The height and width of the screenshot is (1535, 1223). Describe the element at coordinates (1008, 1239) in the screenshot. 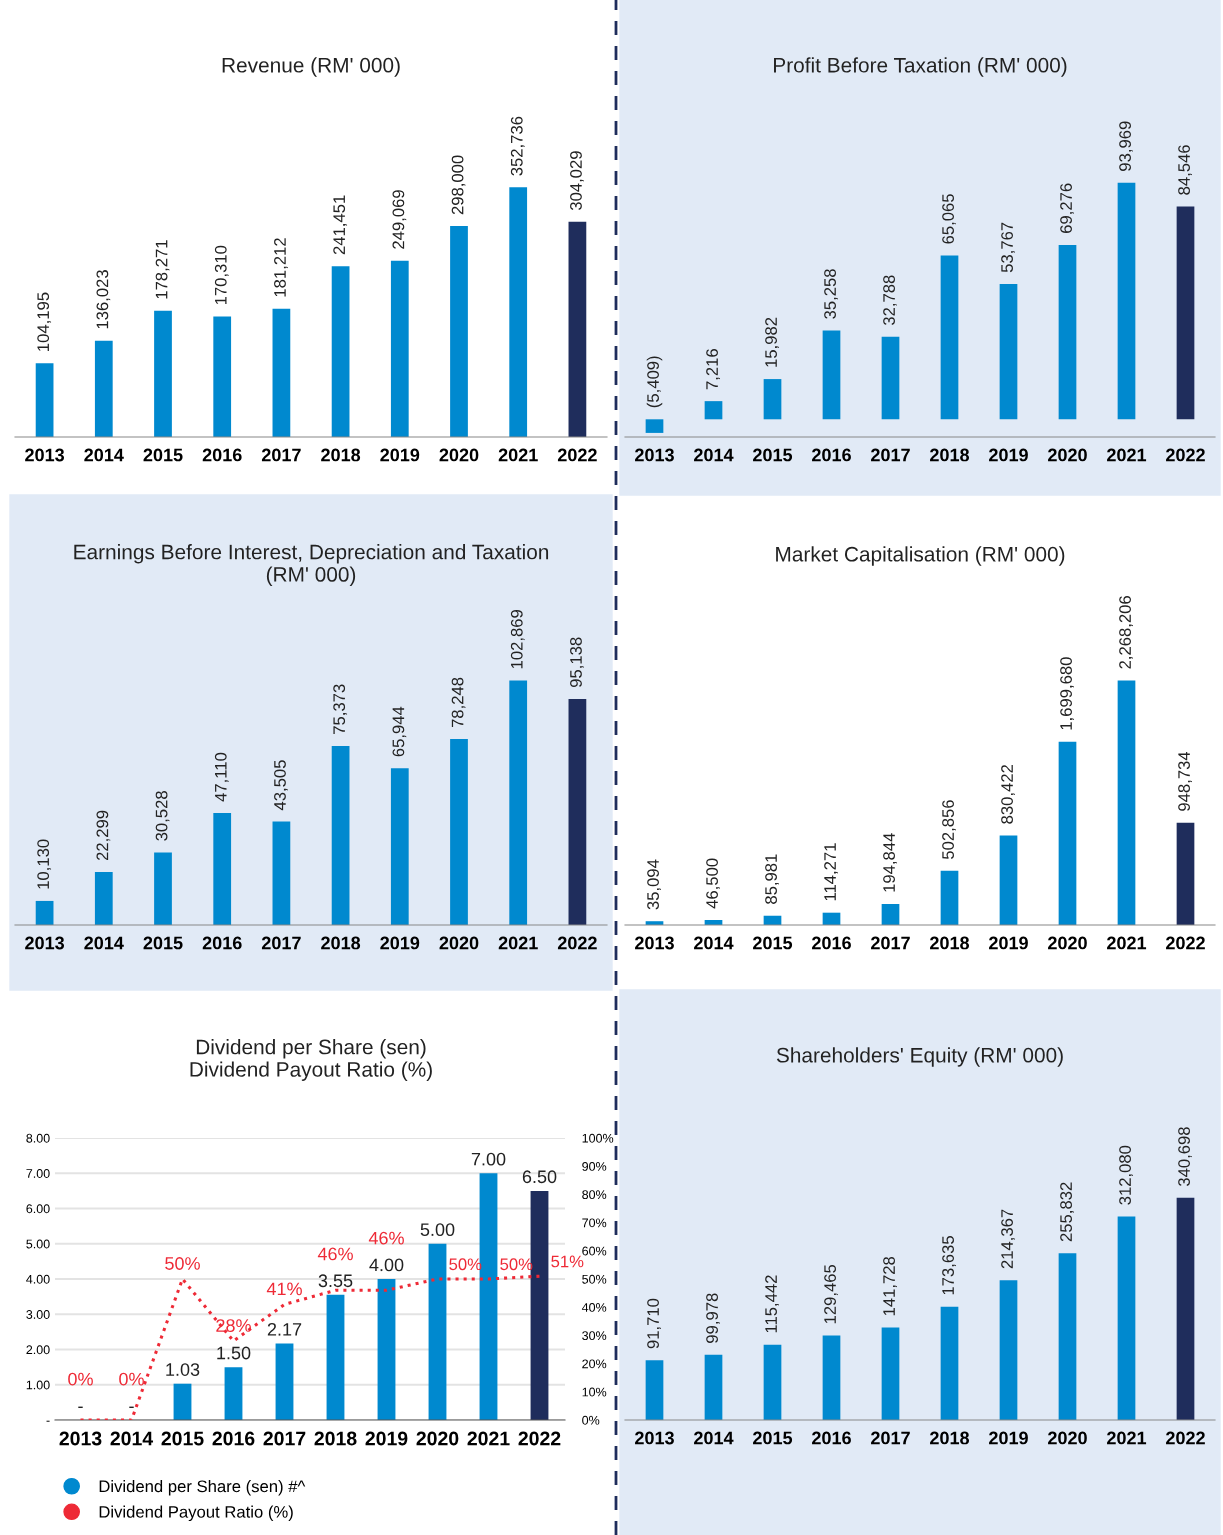

I see `data-label: 214,367` at that location.